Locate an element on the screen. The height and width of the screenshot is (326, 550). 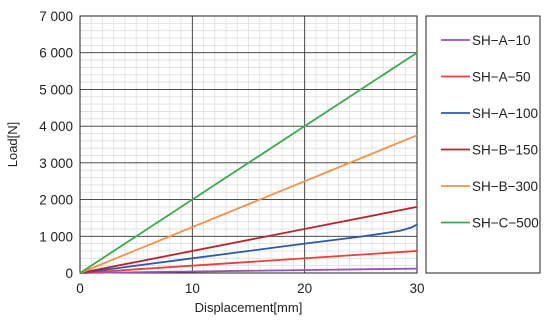
y-tick-label: 5 000 is located at coordinates (56, 89).